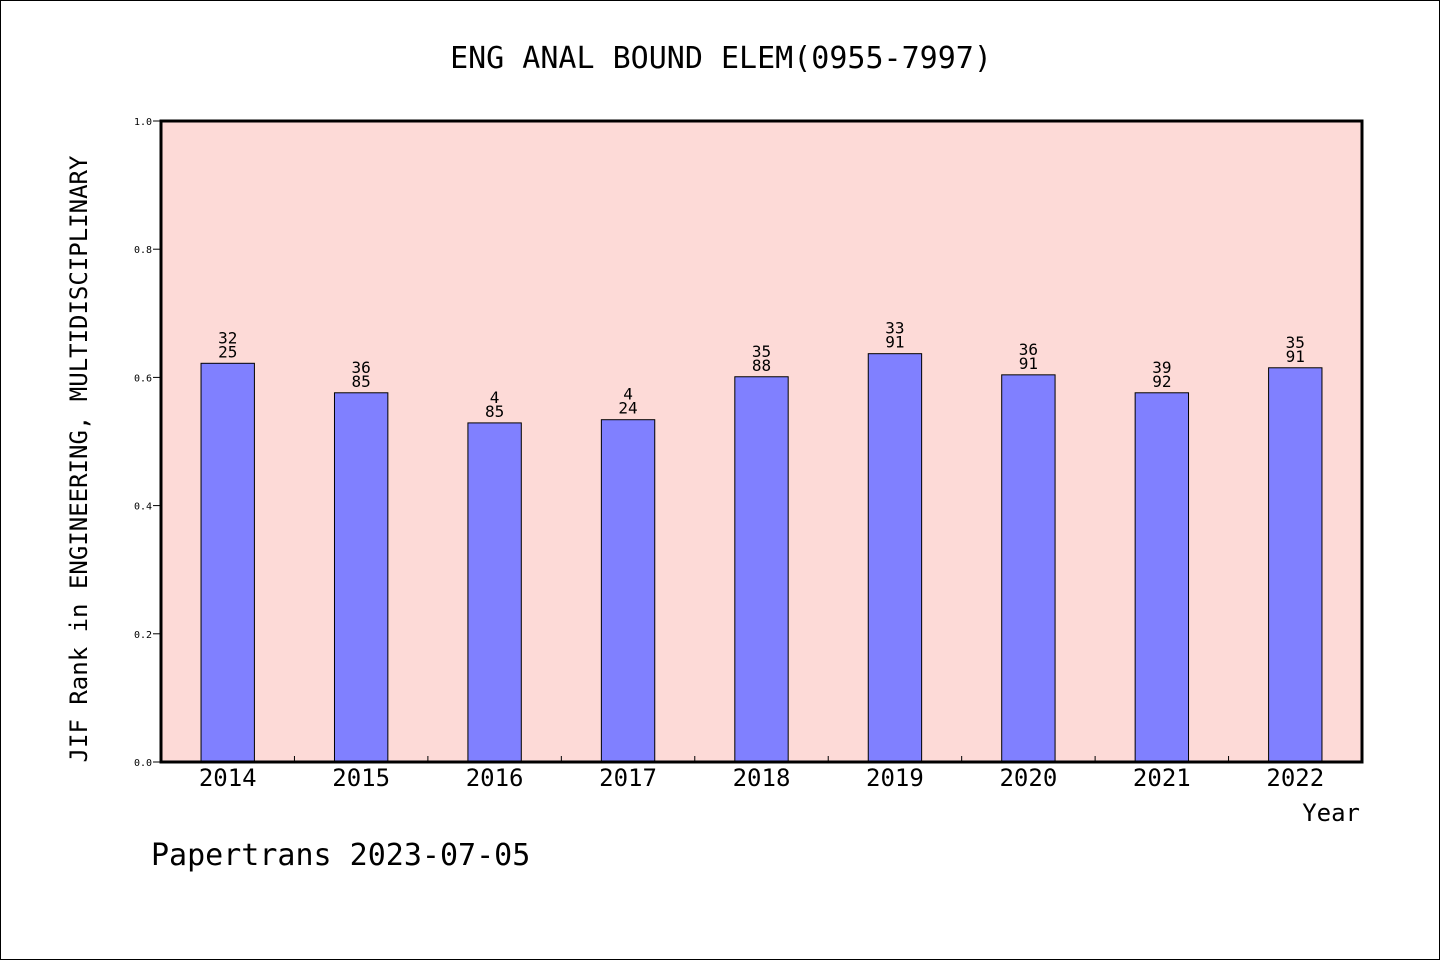 The image size is (1440, 961). What do you see at coordinates (761, 365) in the screenshot?
I see `bar-label-bottom: 88` at bounding box center [761, 365].